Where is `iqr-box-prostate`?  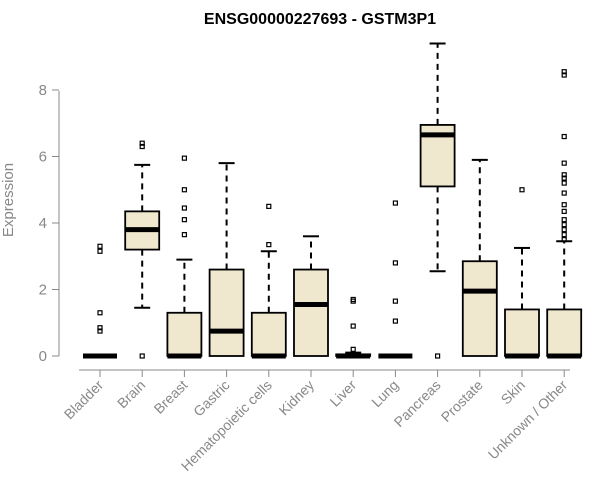
iqr-box-prostate is located at coordinates (479, 308).